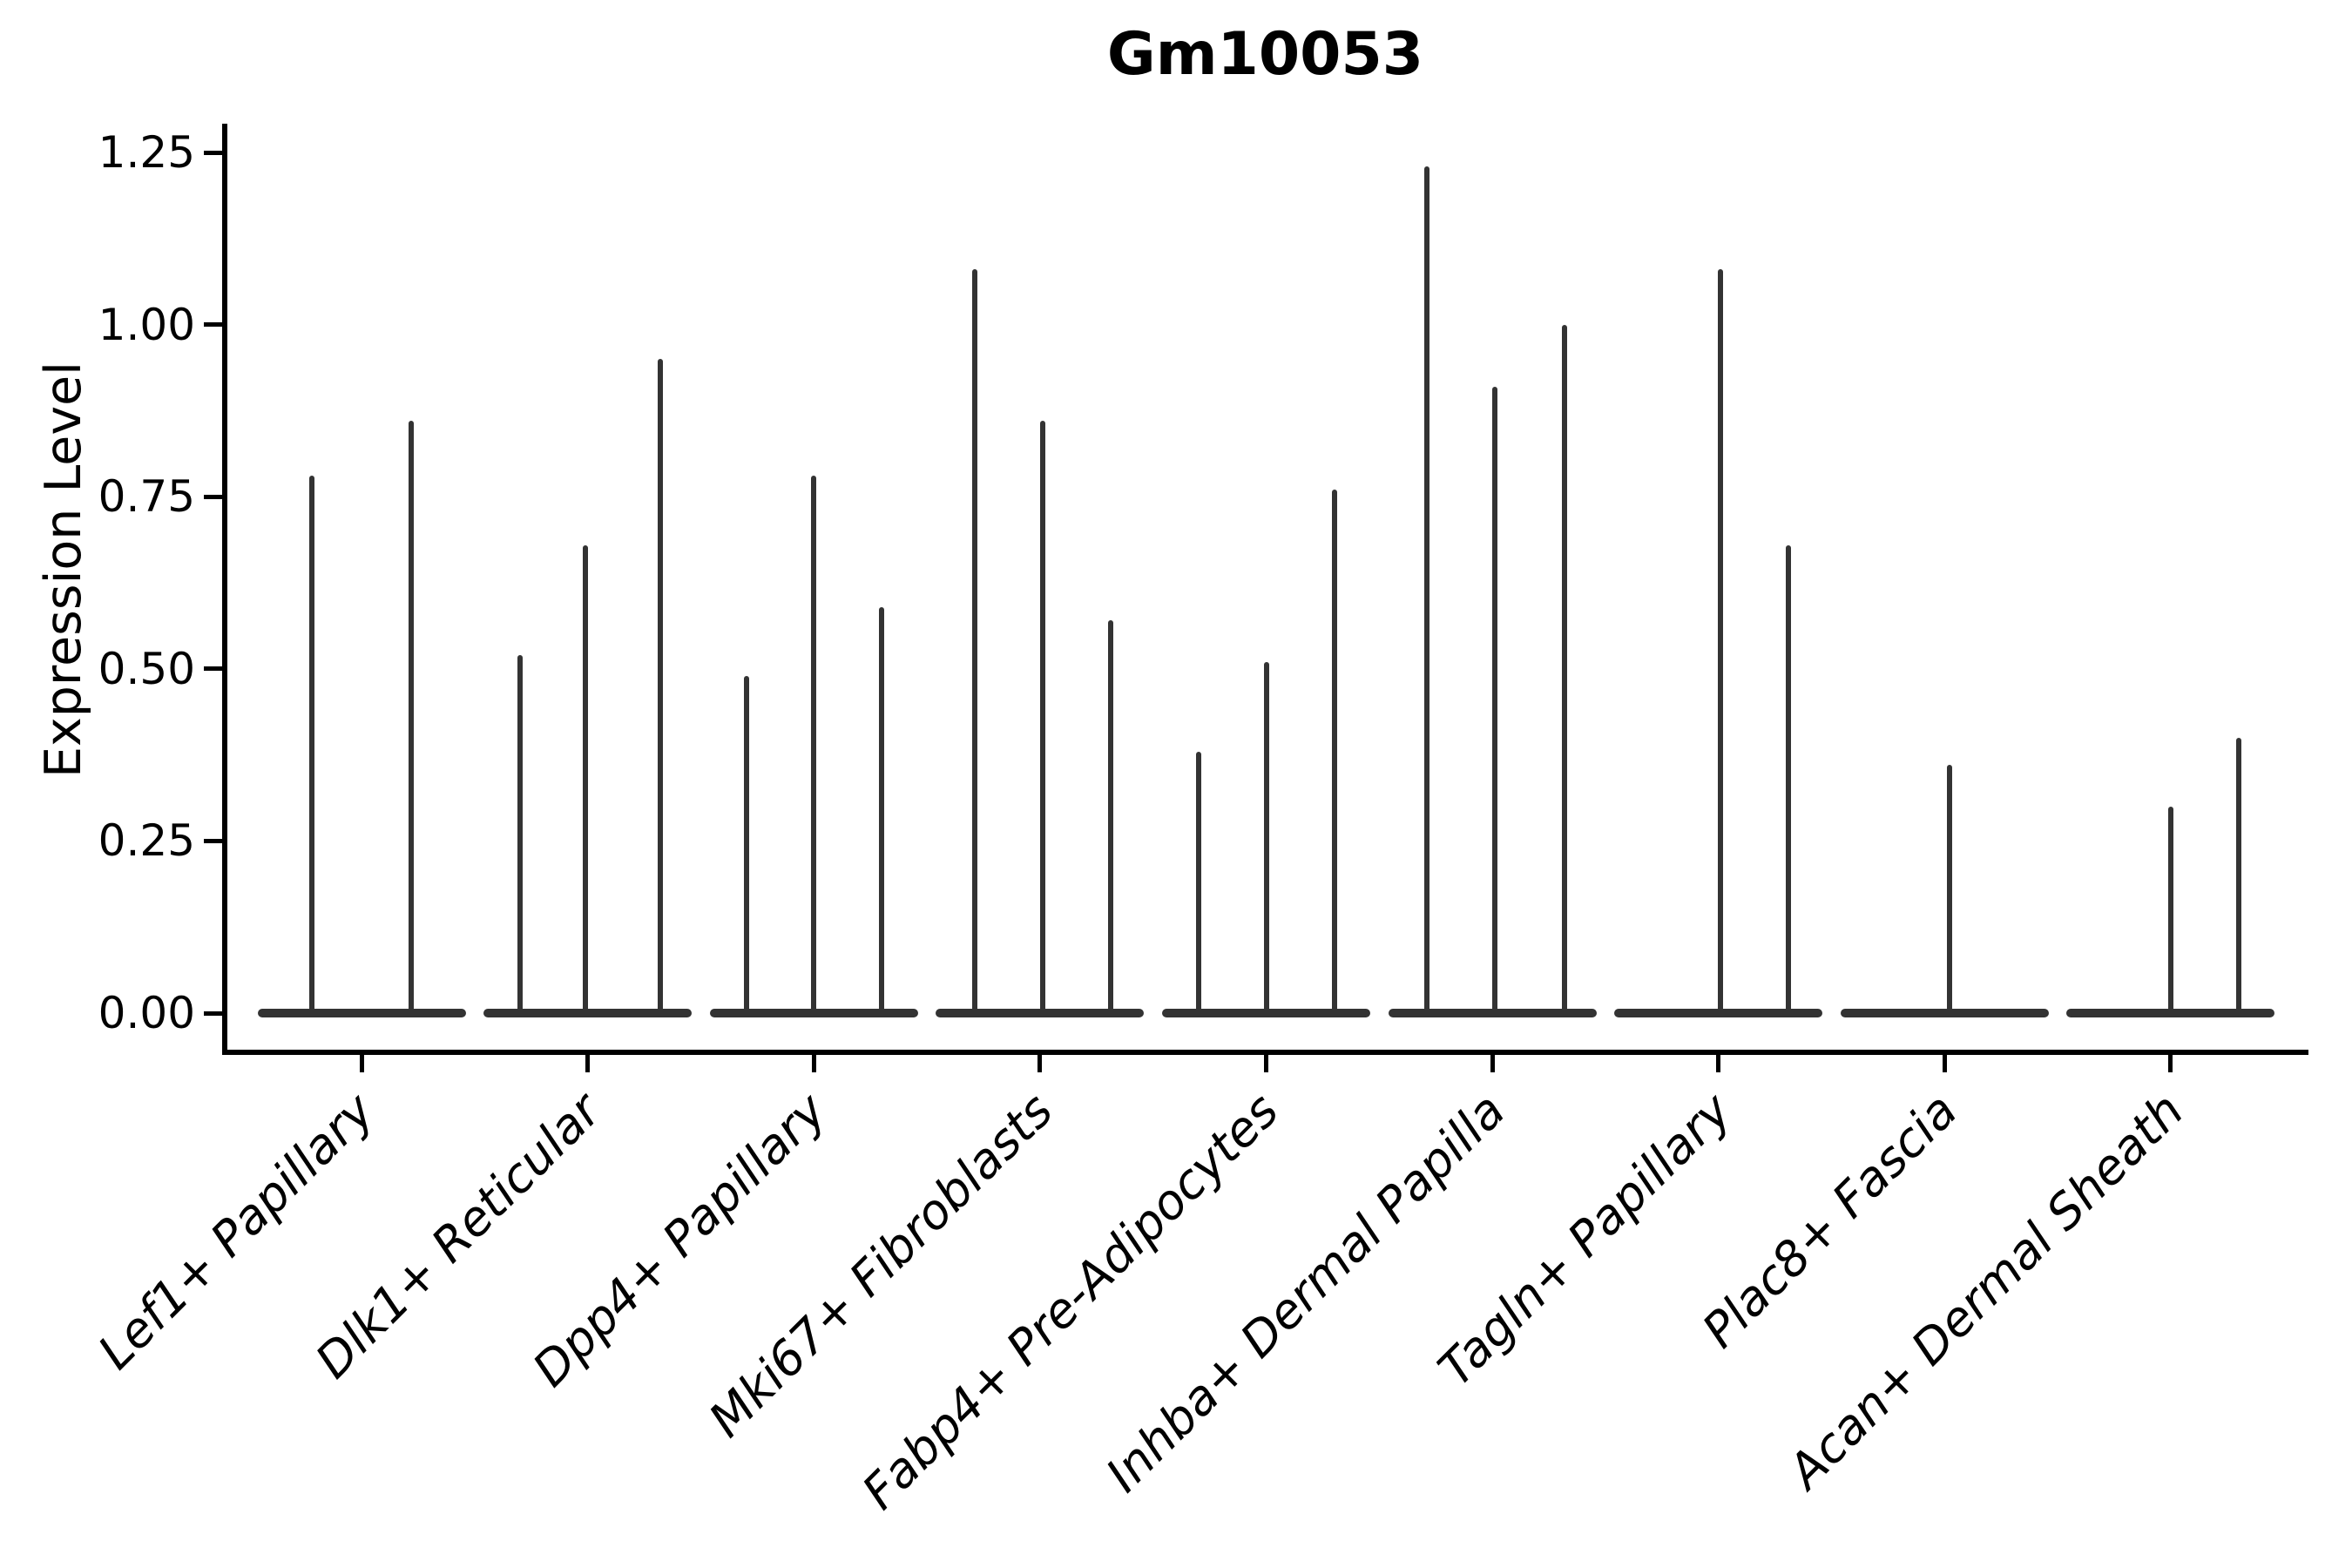  Describe the element at coordinates (146, 152) in the screenshot. I see `y-tick-label: 1.25` at that location.